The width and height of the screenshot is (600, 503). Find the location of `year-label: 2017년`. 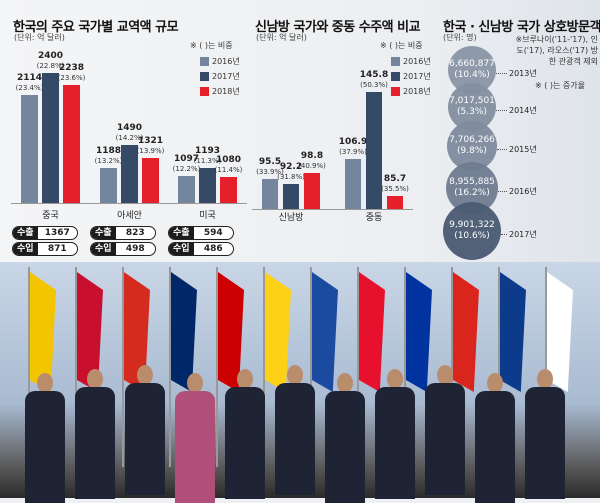

year-label: 2017년 is located at coordinates (523, 234).